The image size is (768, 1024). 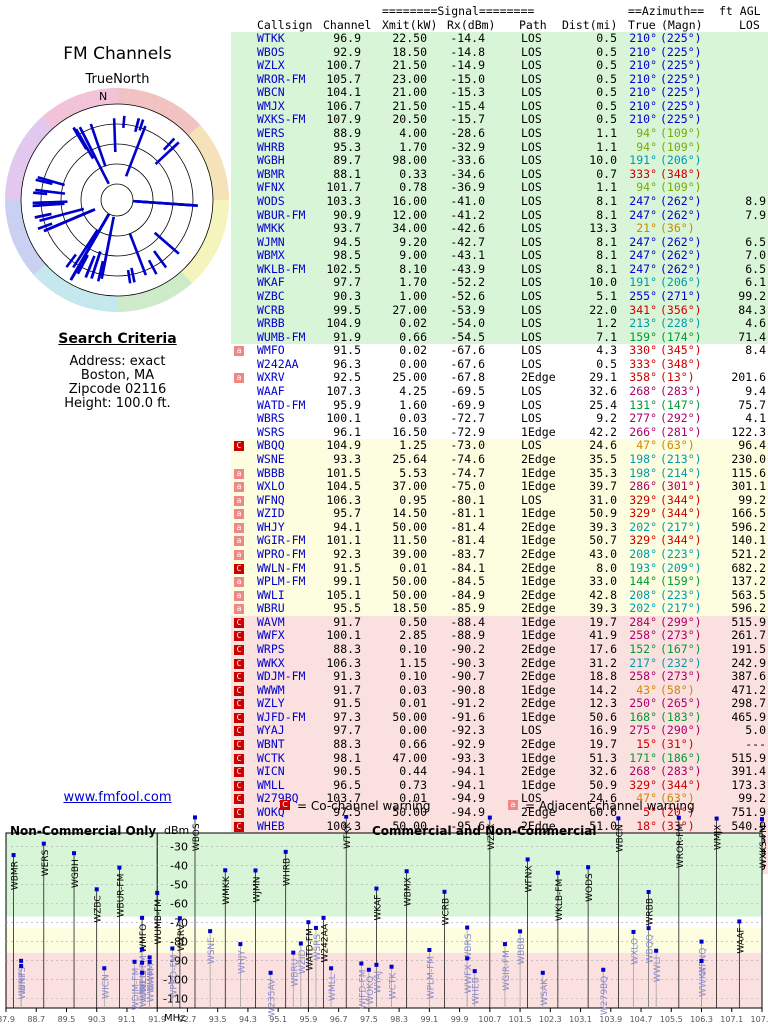 I want to click on callsign-link: WBMX, so click(x=271, y=255).